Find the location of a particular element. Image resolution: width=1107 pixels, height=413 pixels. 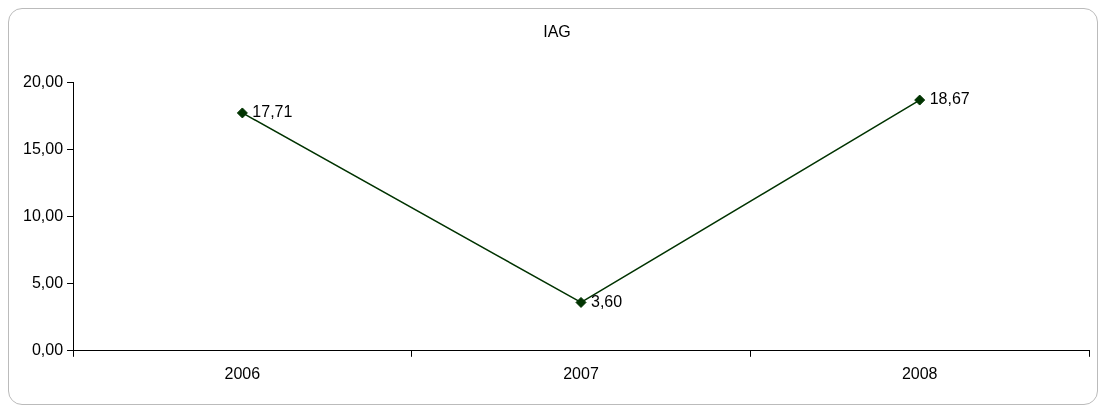

chart-title: IAG is located at coordinates (557, 32).